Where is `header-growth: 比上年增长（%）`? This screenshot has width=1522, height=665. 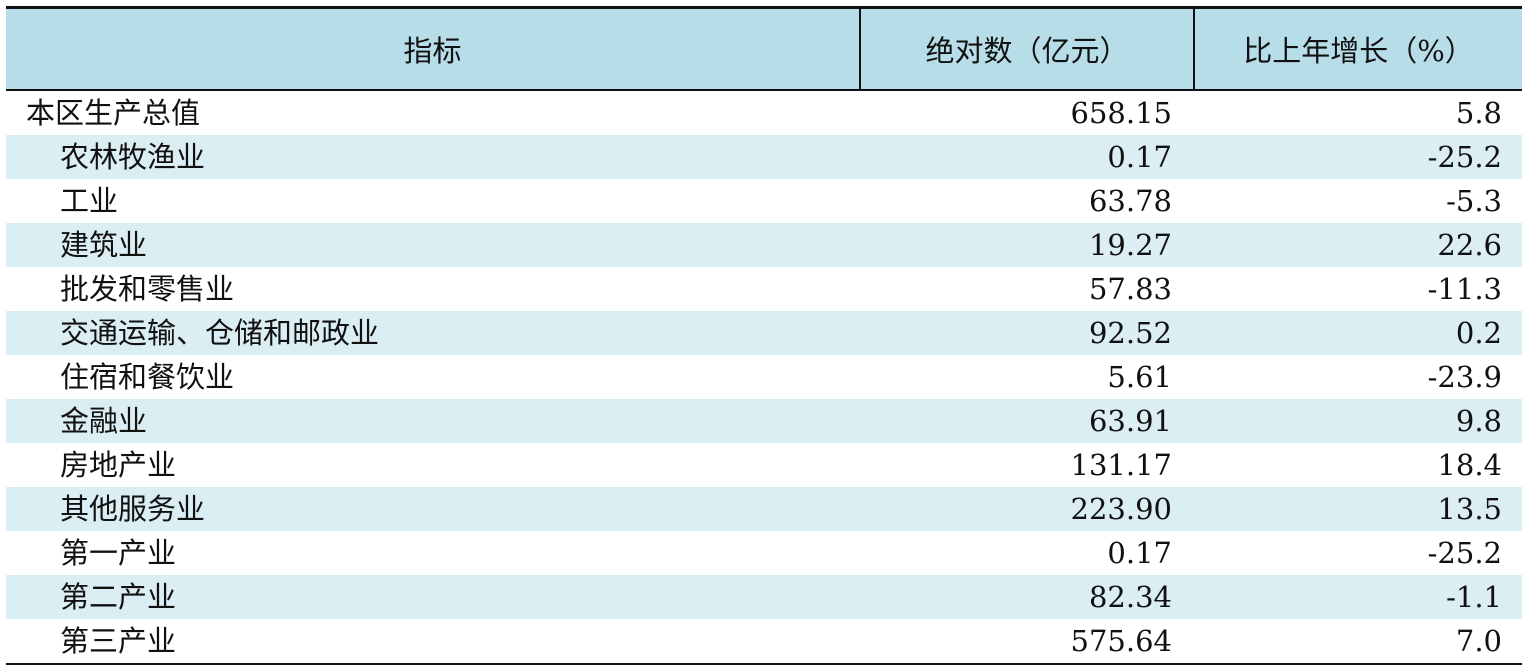
header-growth: 比上年增长（%） is located at coordinates (1357, 48).